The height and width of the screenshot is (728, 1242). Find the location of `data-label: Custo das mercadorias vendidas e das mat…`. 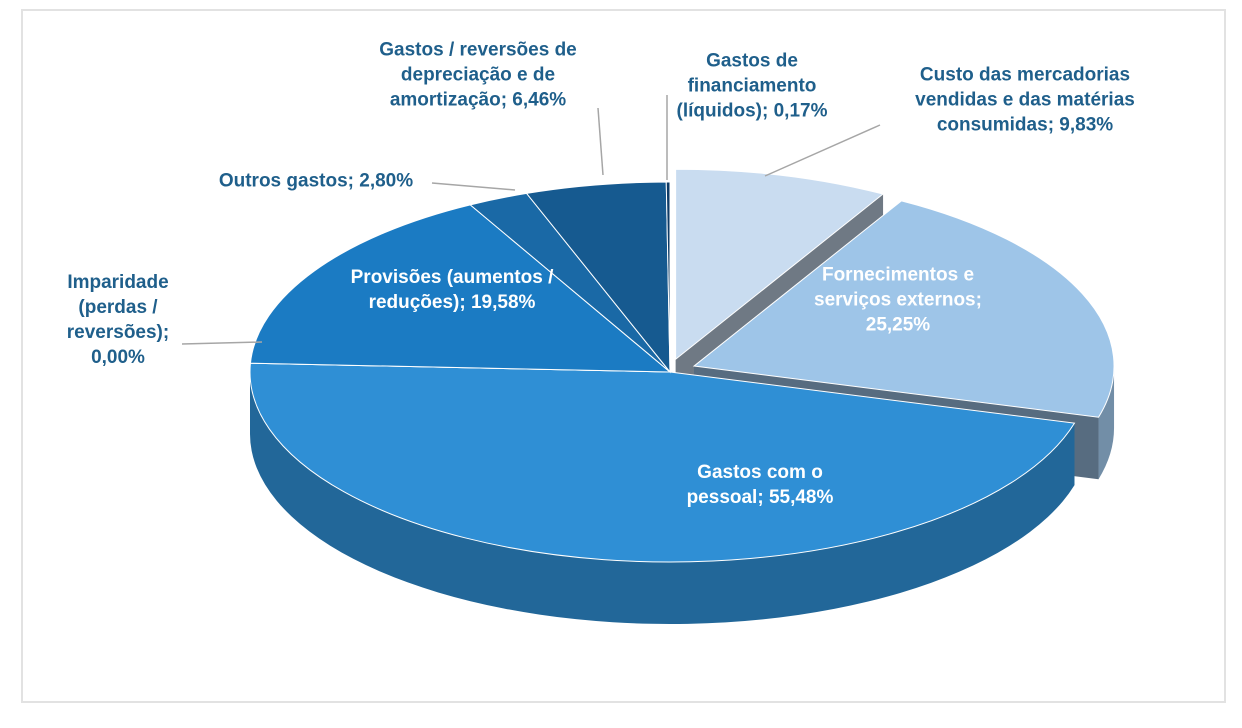

data-label: Custo das mercadorias vendidas e das mat… is located at coordinates (1025, 100).